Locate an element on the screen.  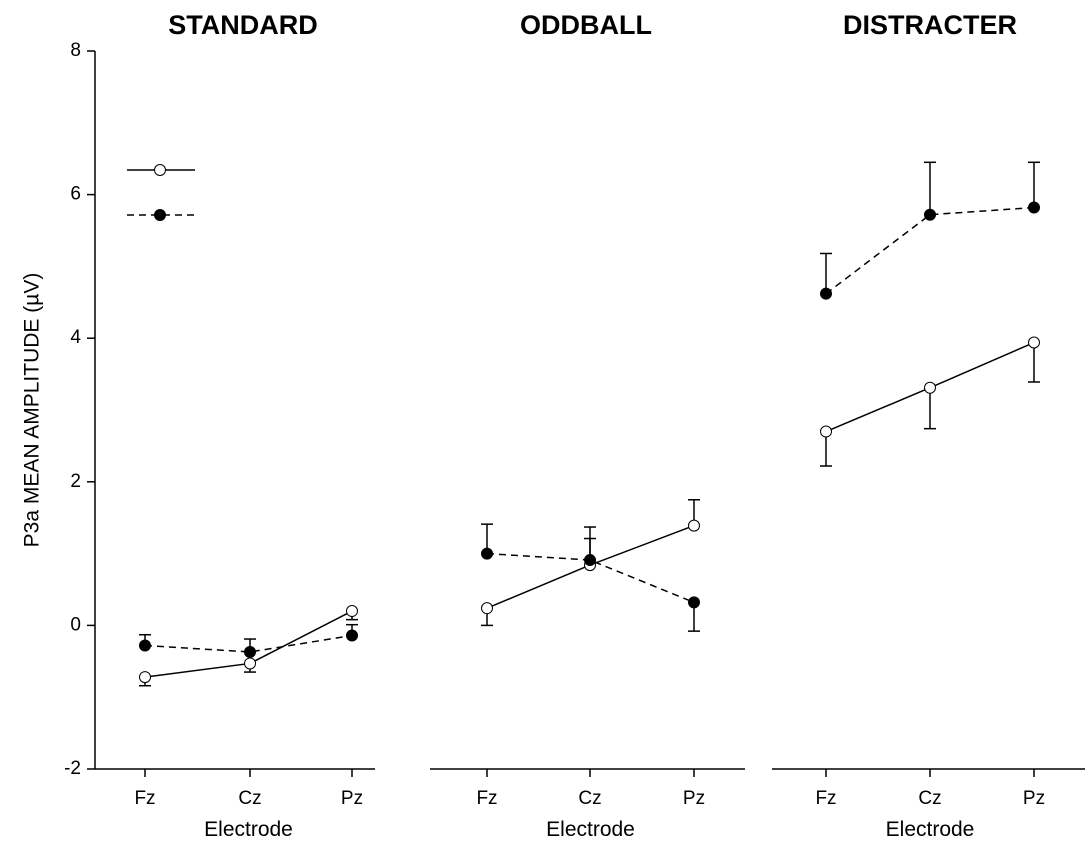
y-axis: -2 0 2 4 6 8 is located at coordinates (80, 409).